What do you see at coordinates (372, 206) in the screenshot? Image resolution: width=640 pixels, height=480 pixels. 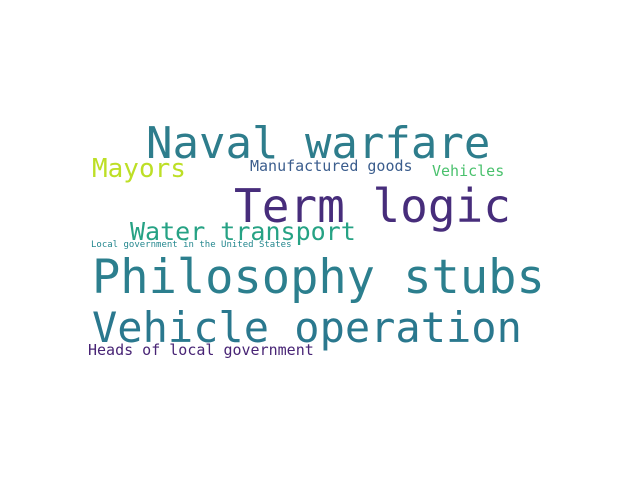 I see `word-term-logic: Term logic` at bounding box center [372, 206].